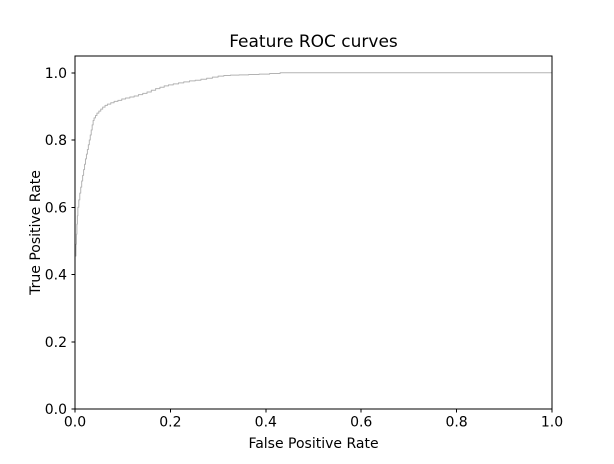 This screenshot has width=614, height=464. What do you see at coordinates (170, 423) in the screenshot?
I see `x-tick-label: 0.2` at bounding box center [170, 423].